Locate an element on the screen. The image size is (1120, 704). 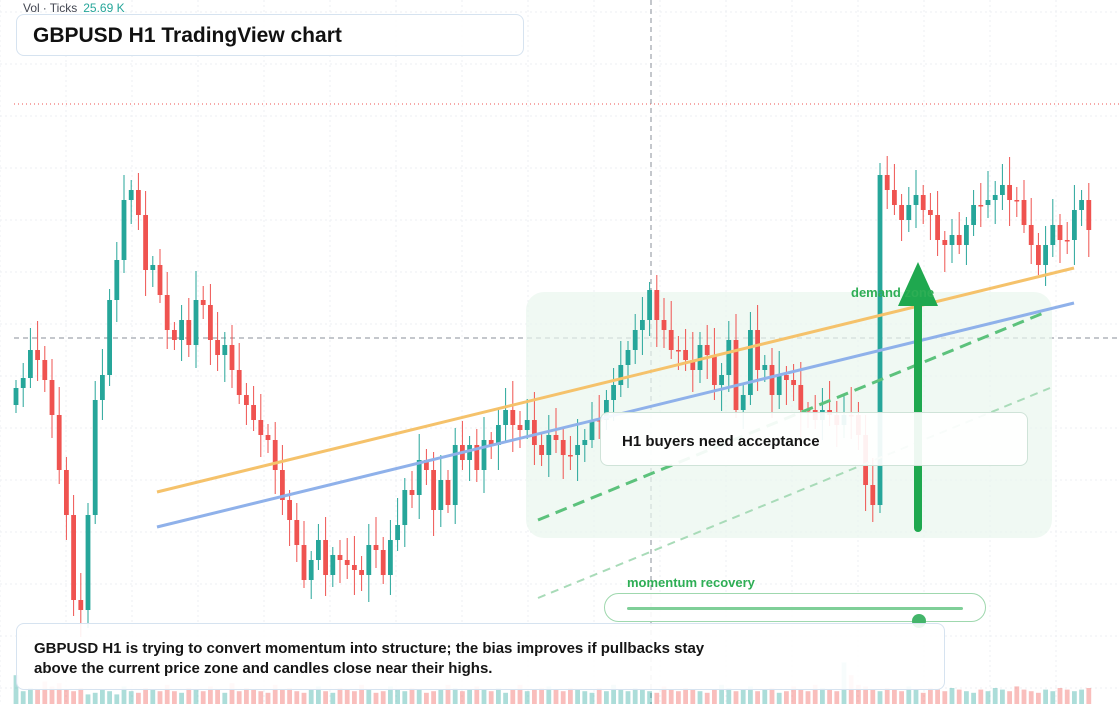
callout-text: H1 buyers need acceptance is located at coordinates (721, 441).